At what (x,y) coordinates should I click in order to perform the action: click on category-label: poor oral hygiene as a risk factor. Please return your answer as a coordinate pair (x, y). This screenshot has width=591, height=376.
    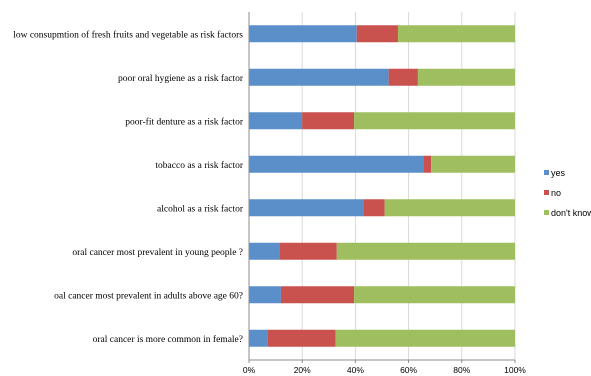
    Looking at the image, I should click on (181, 78).